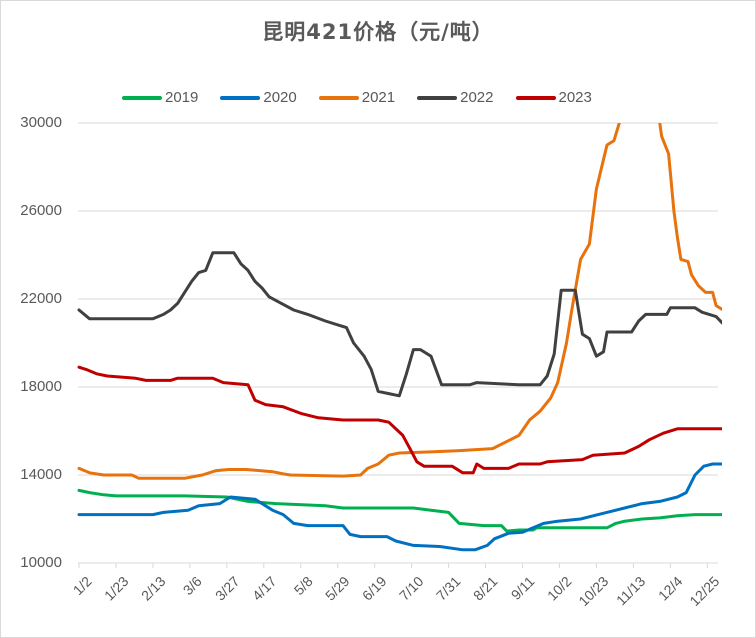 Image resolution: width=756 pixels, height=638 pixels. What do you see at coordinates (477, 97) in the screenshot?
I see `legend-label: 2022` at bounding box center [477, 97].